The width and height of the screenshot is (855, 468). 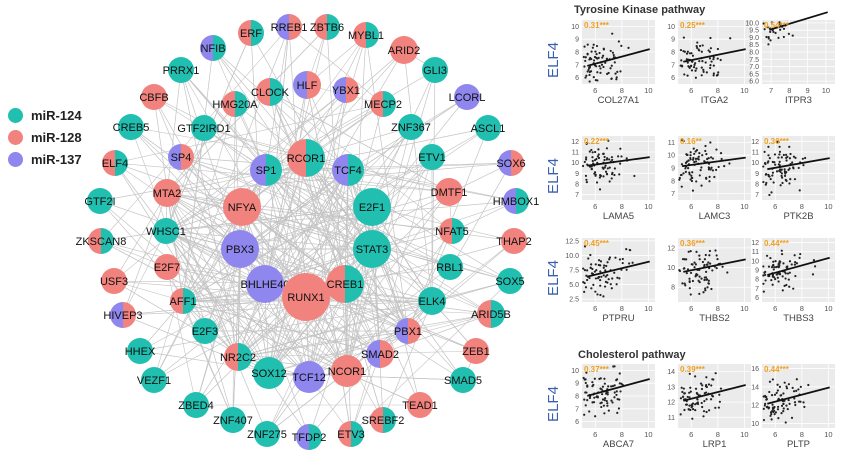 What do you see at coordinates (709, 179) in the screenshot?
I see `scatter-lamc3: 6 8 10 11 10 9 8 7 0.16** LAMC3` at bounding box center [709, 179].